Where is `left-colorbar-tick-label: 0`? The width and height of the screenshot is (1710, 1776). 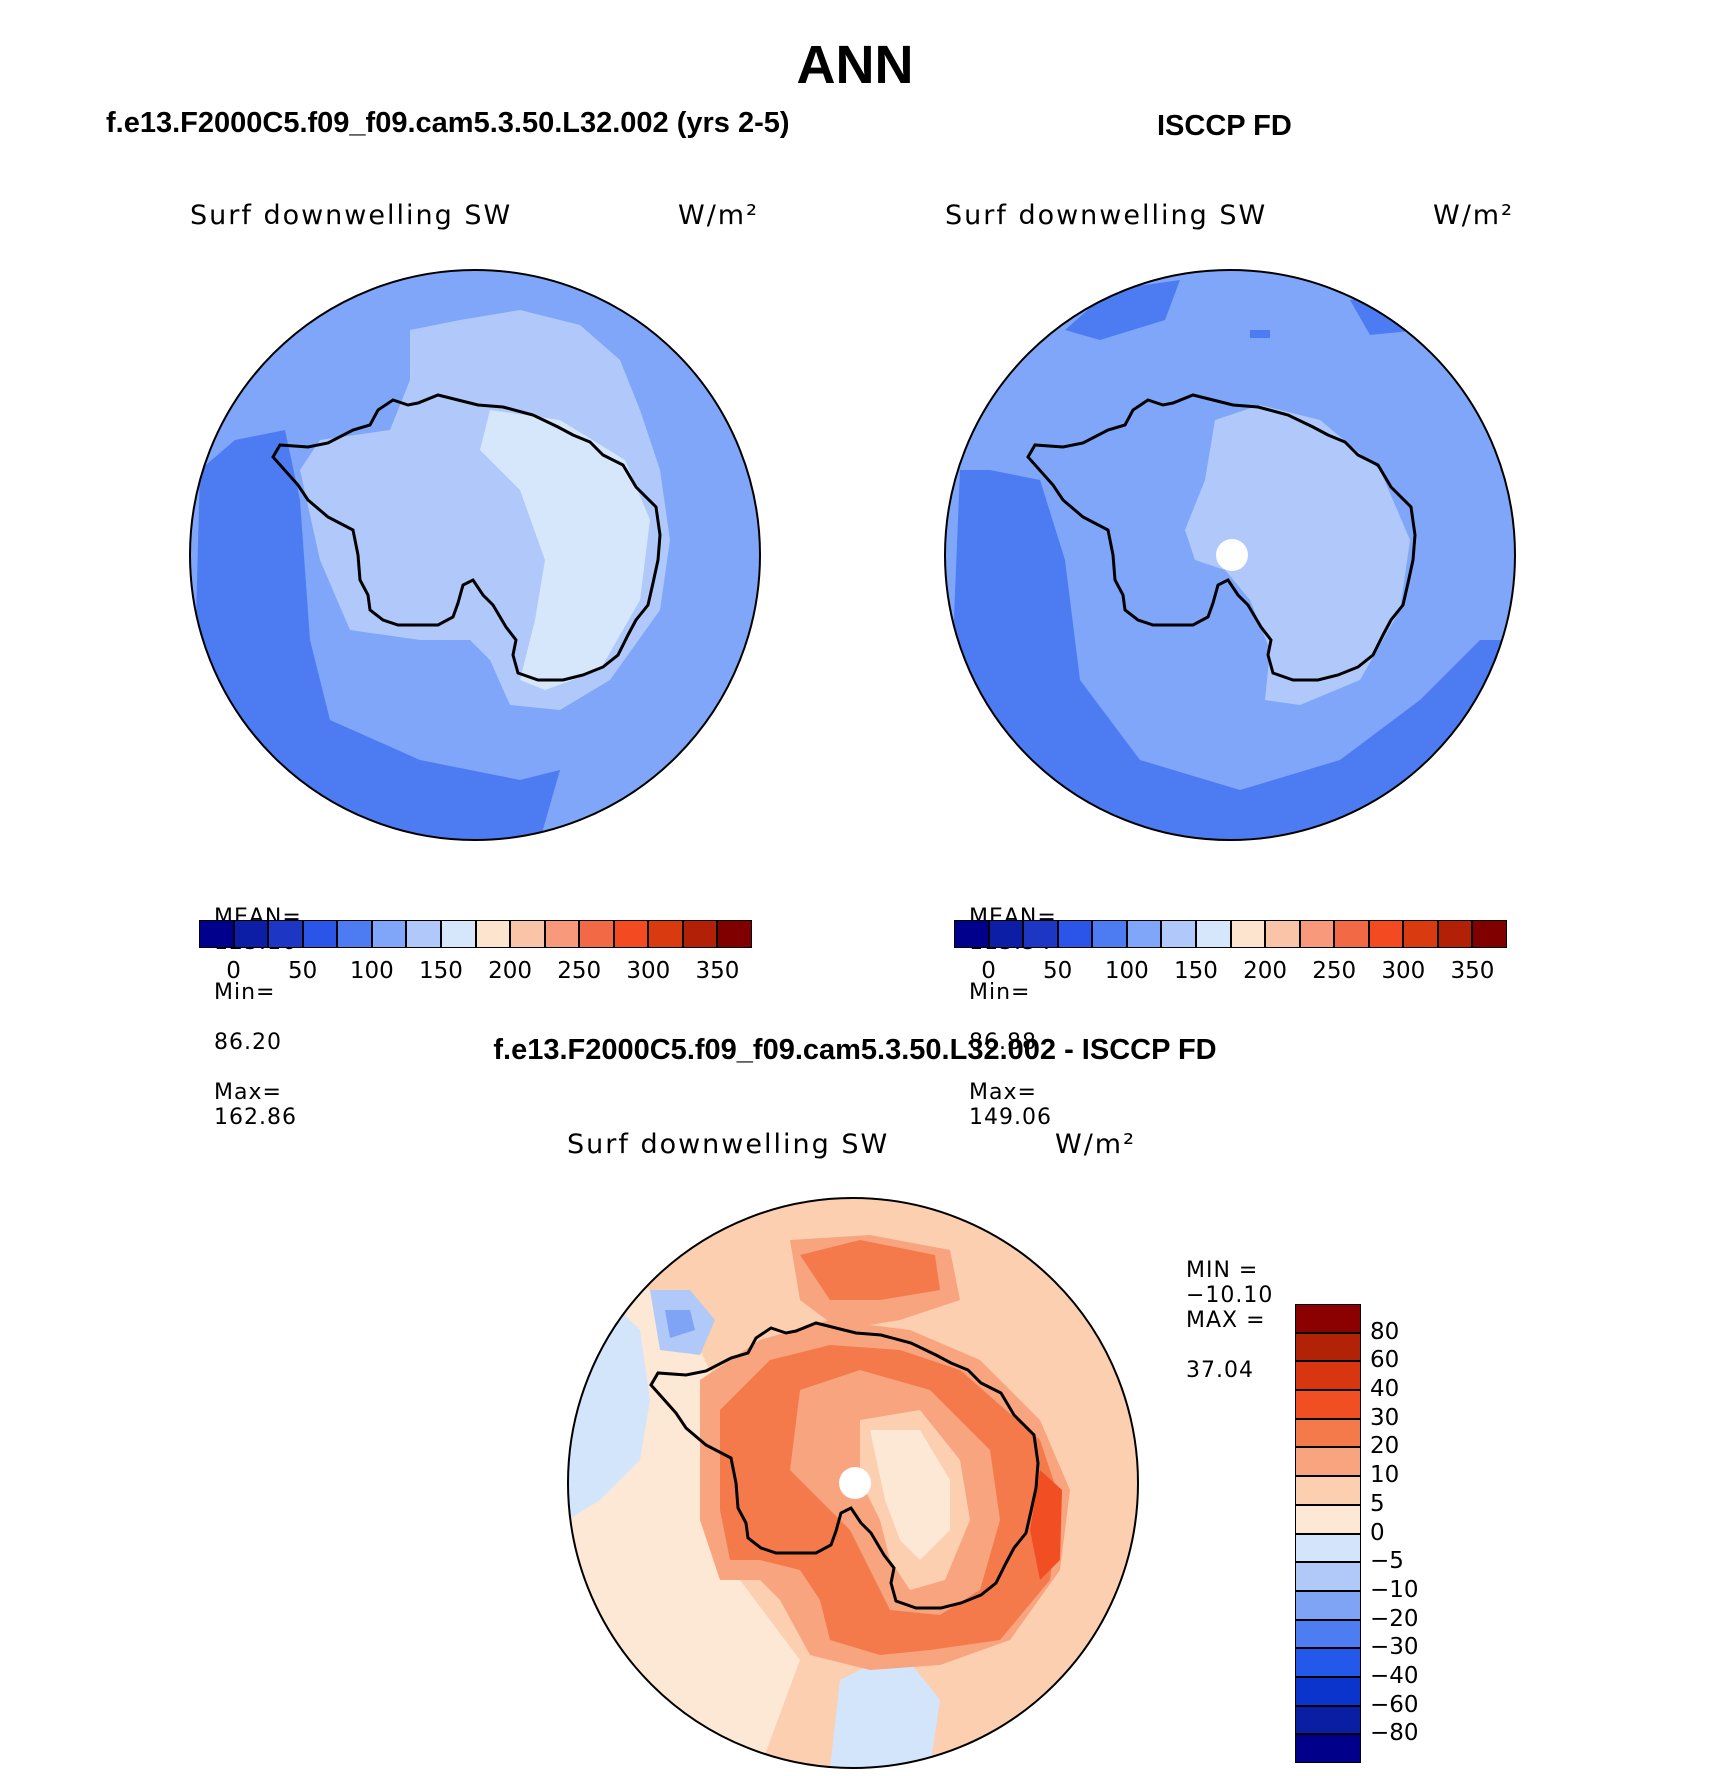 left-colorbar-tick-label: 0 is located at coordinates (233, 971).